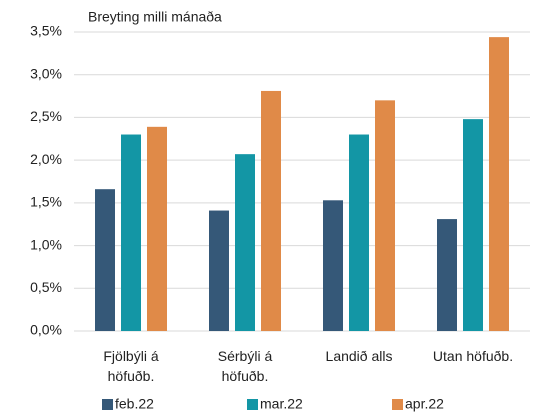 This screenshot has height=417, width=536. I want to click on x-tick-label: Utan höfuðb., so click(473, 356).